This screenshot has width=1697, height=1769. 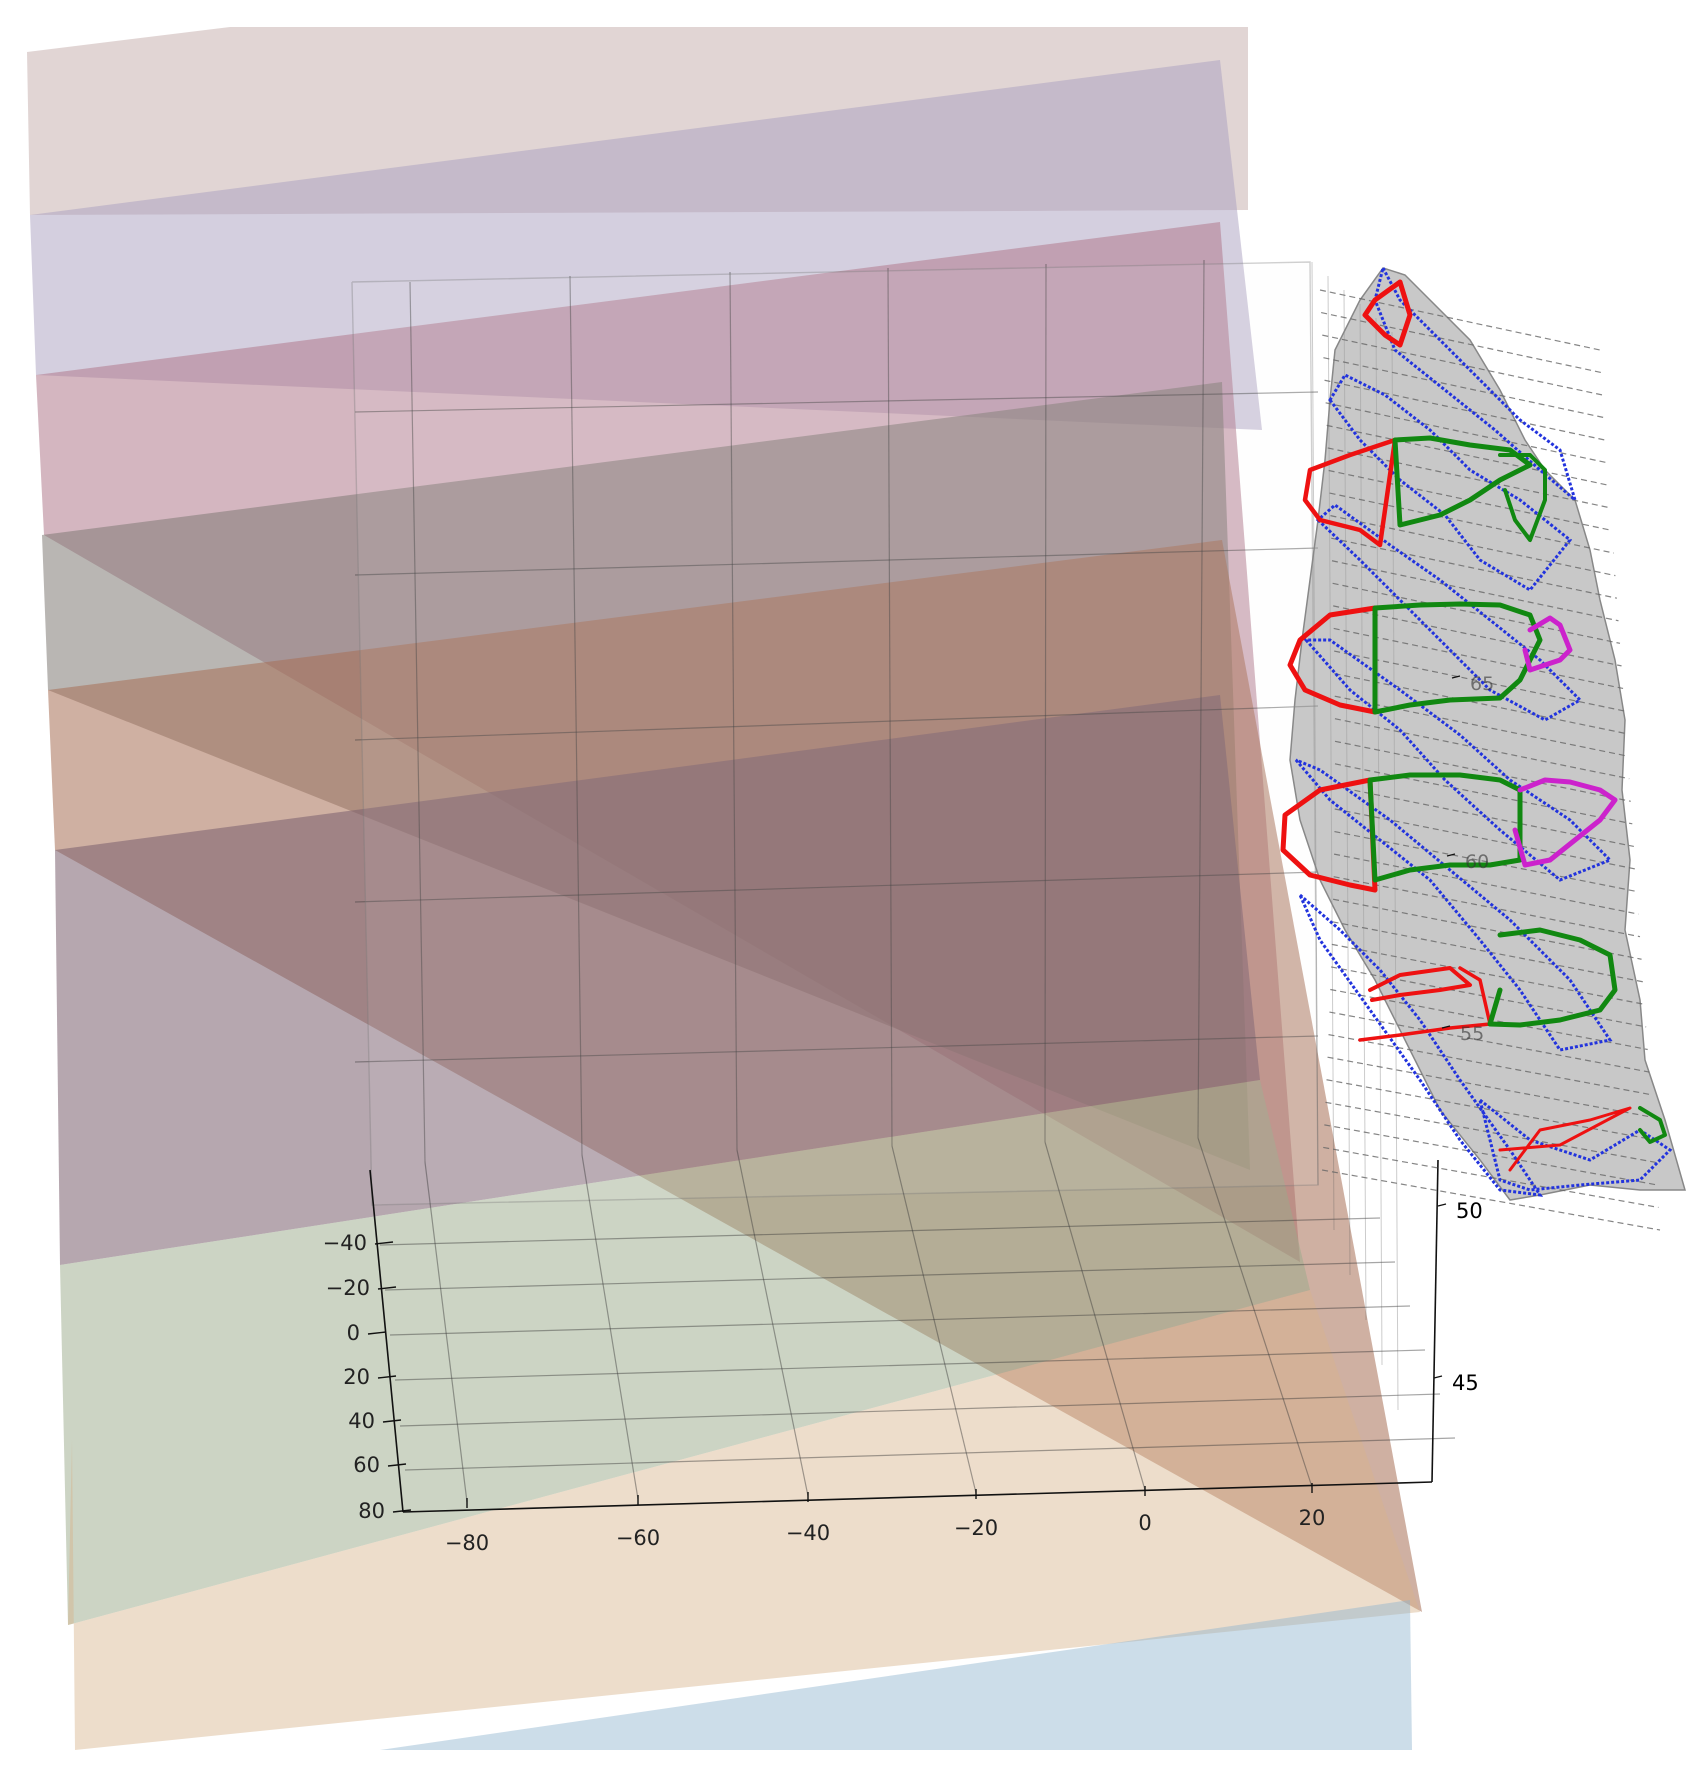 I want to click on x-tick-label: −80, so click(x=467, y=1543).